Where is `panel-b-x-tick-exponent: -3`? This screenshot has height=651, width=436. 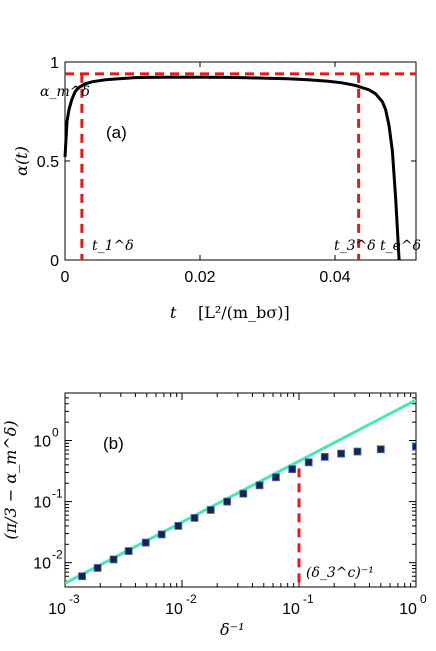 panel-b-x-tick-exponent: -3 is located at coordinates (74, 599).